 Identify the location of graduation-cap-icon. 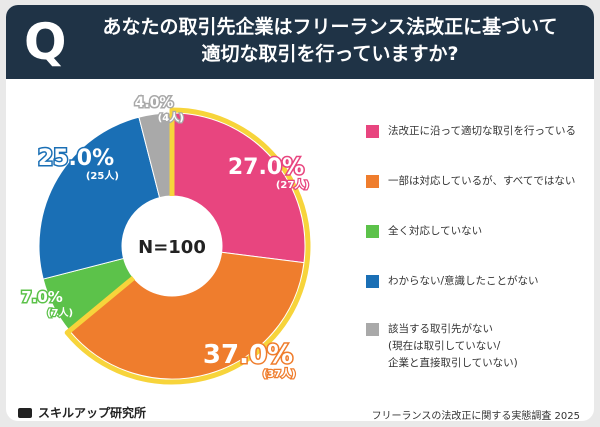
(25, 413).